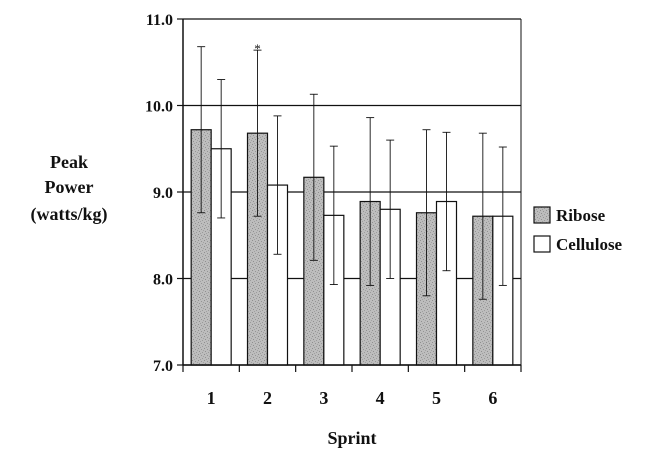 This screenshot has width=669, height=453. What do you see at coordinates (159, 107) in the screenshot?
I see `y-tick-label: 10.0` at bounding box center [159, 107].